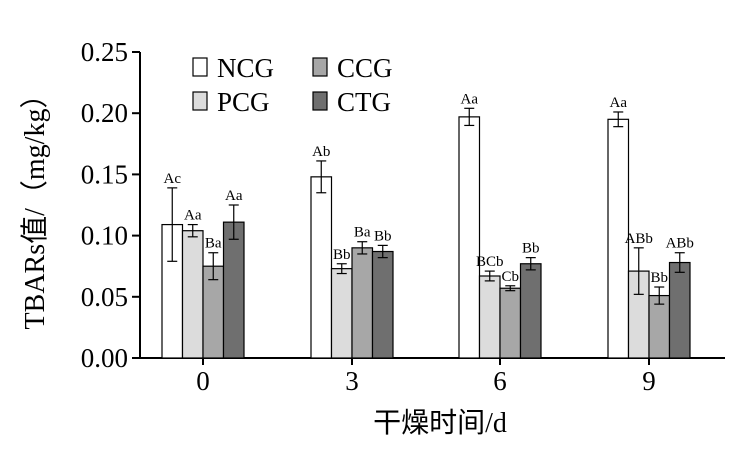  Describe the element at coordinates (104, 297) in the screenshot. I see `y-tick-label: 0.05` at that location.